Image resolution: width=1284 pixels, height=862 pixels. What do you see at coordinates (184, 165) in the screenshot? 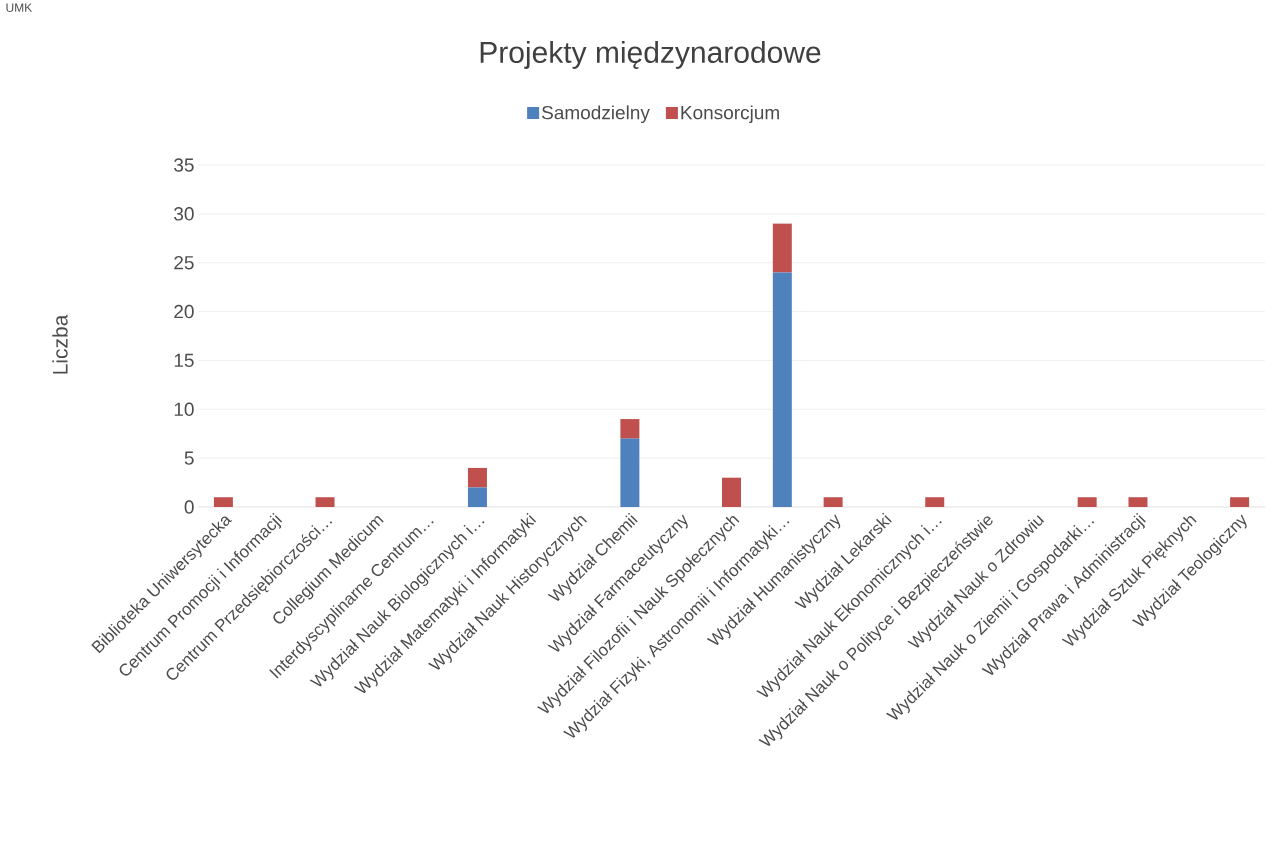
I see `y-tick-label: 35` at bounding box center [184, 165].